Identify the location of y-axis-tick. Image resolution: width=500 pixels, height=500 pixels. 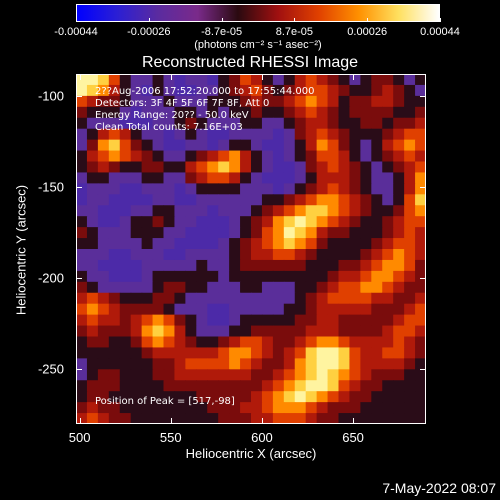
(79, 279).